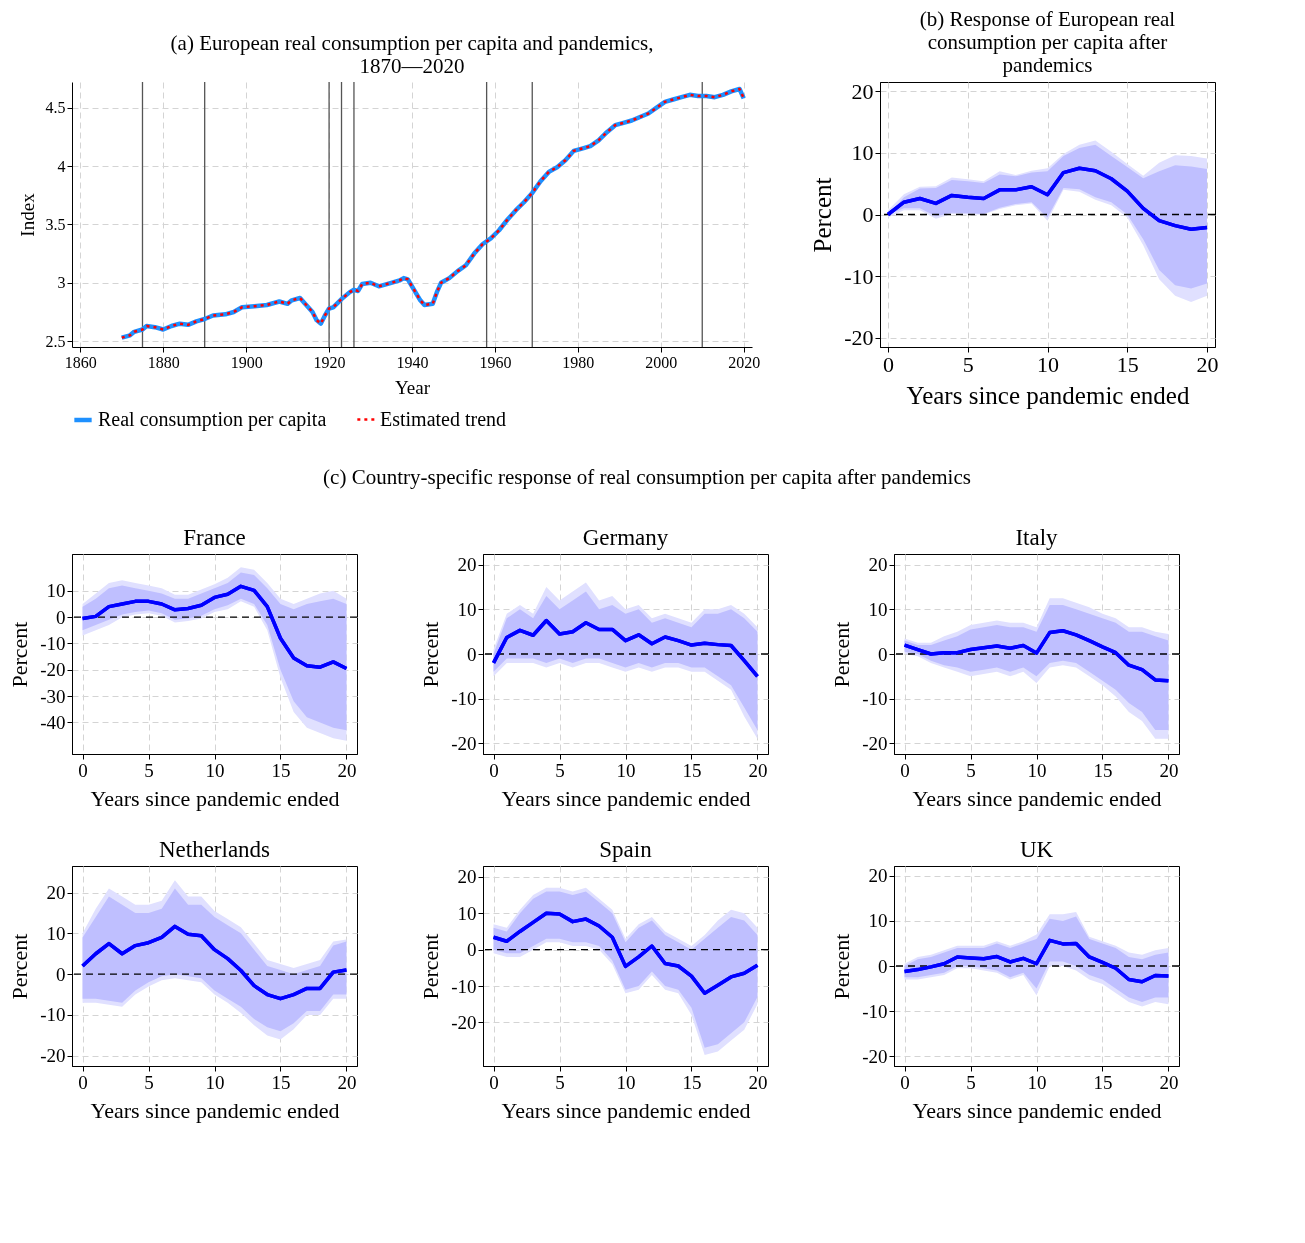 This screenshot has height=1243, width=1305. I want to click on x-tick-label: 2000, so click(661, 362).